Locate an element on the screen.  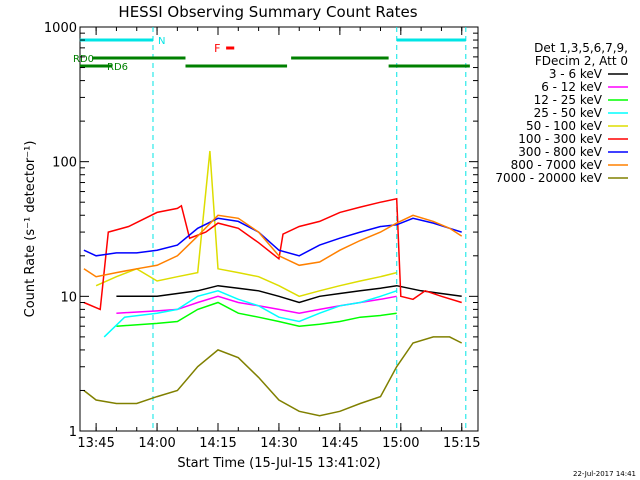
chart-title: HESSI Observing Summary Count Rates is located at coordinates (267, 12).